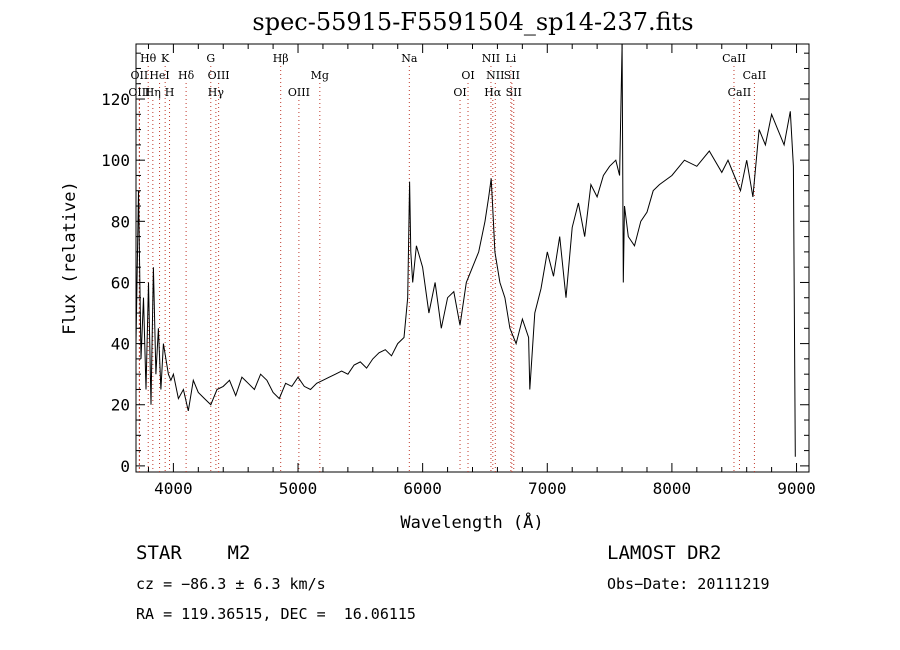  I want to click on survey-name: LAMOST DR2, so click(664, 553).